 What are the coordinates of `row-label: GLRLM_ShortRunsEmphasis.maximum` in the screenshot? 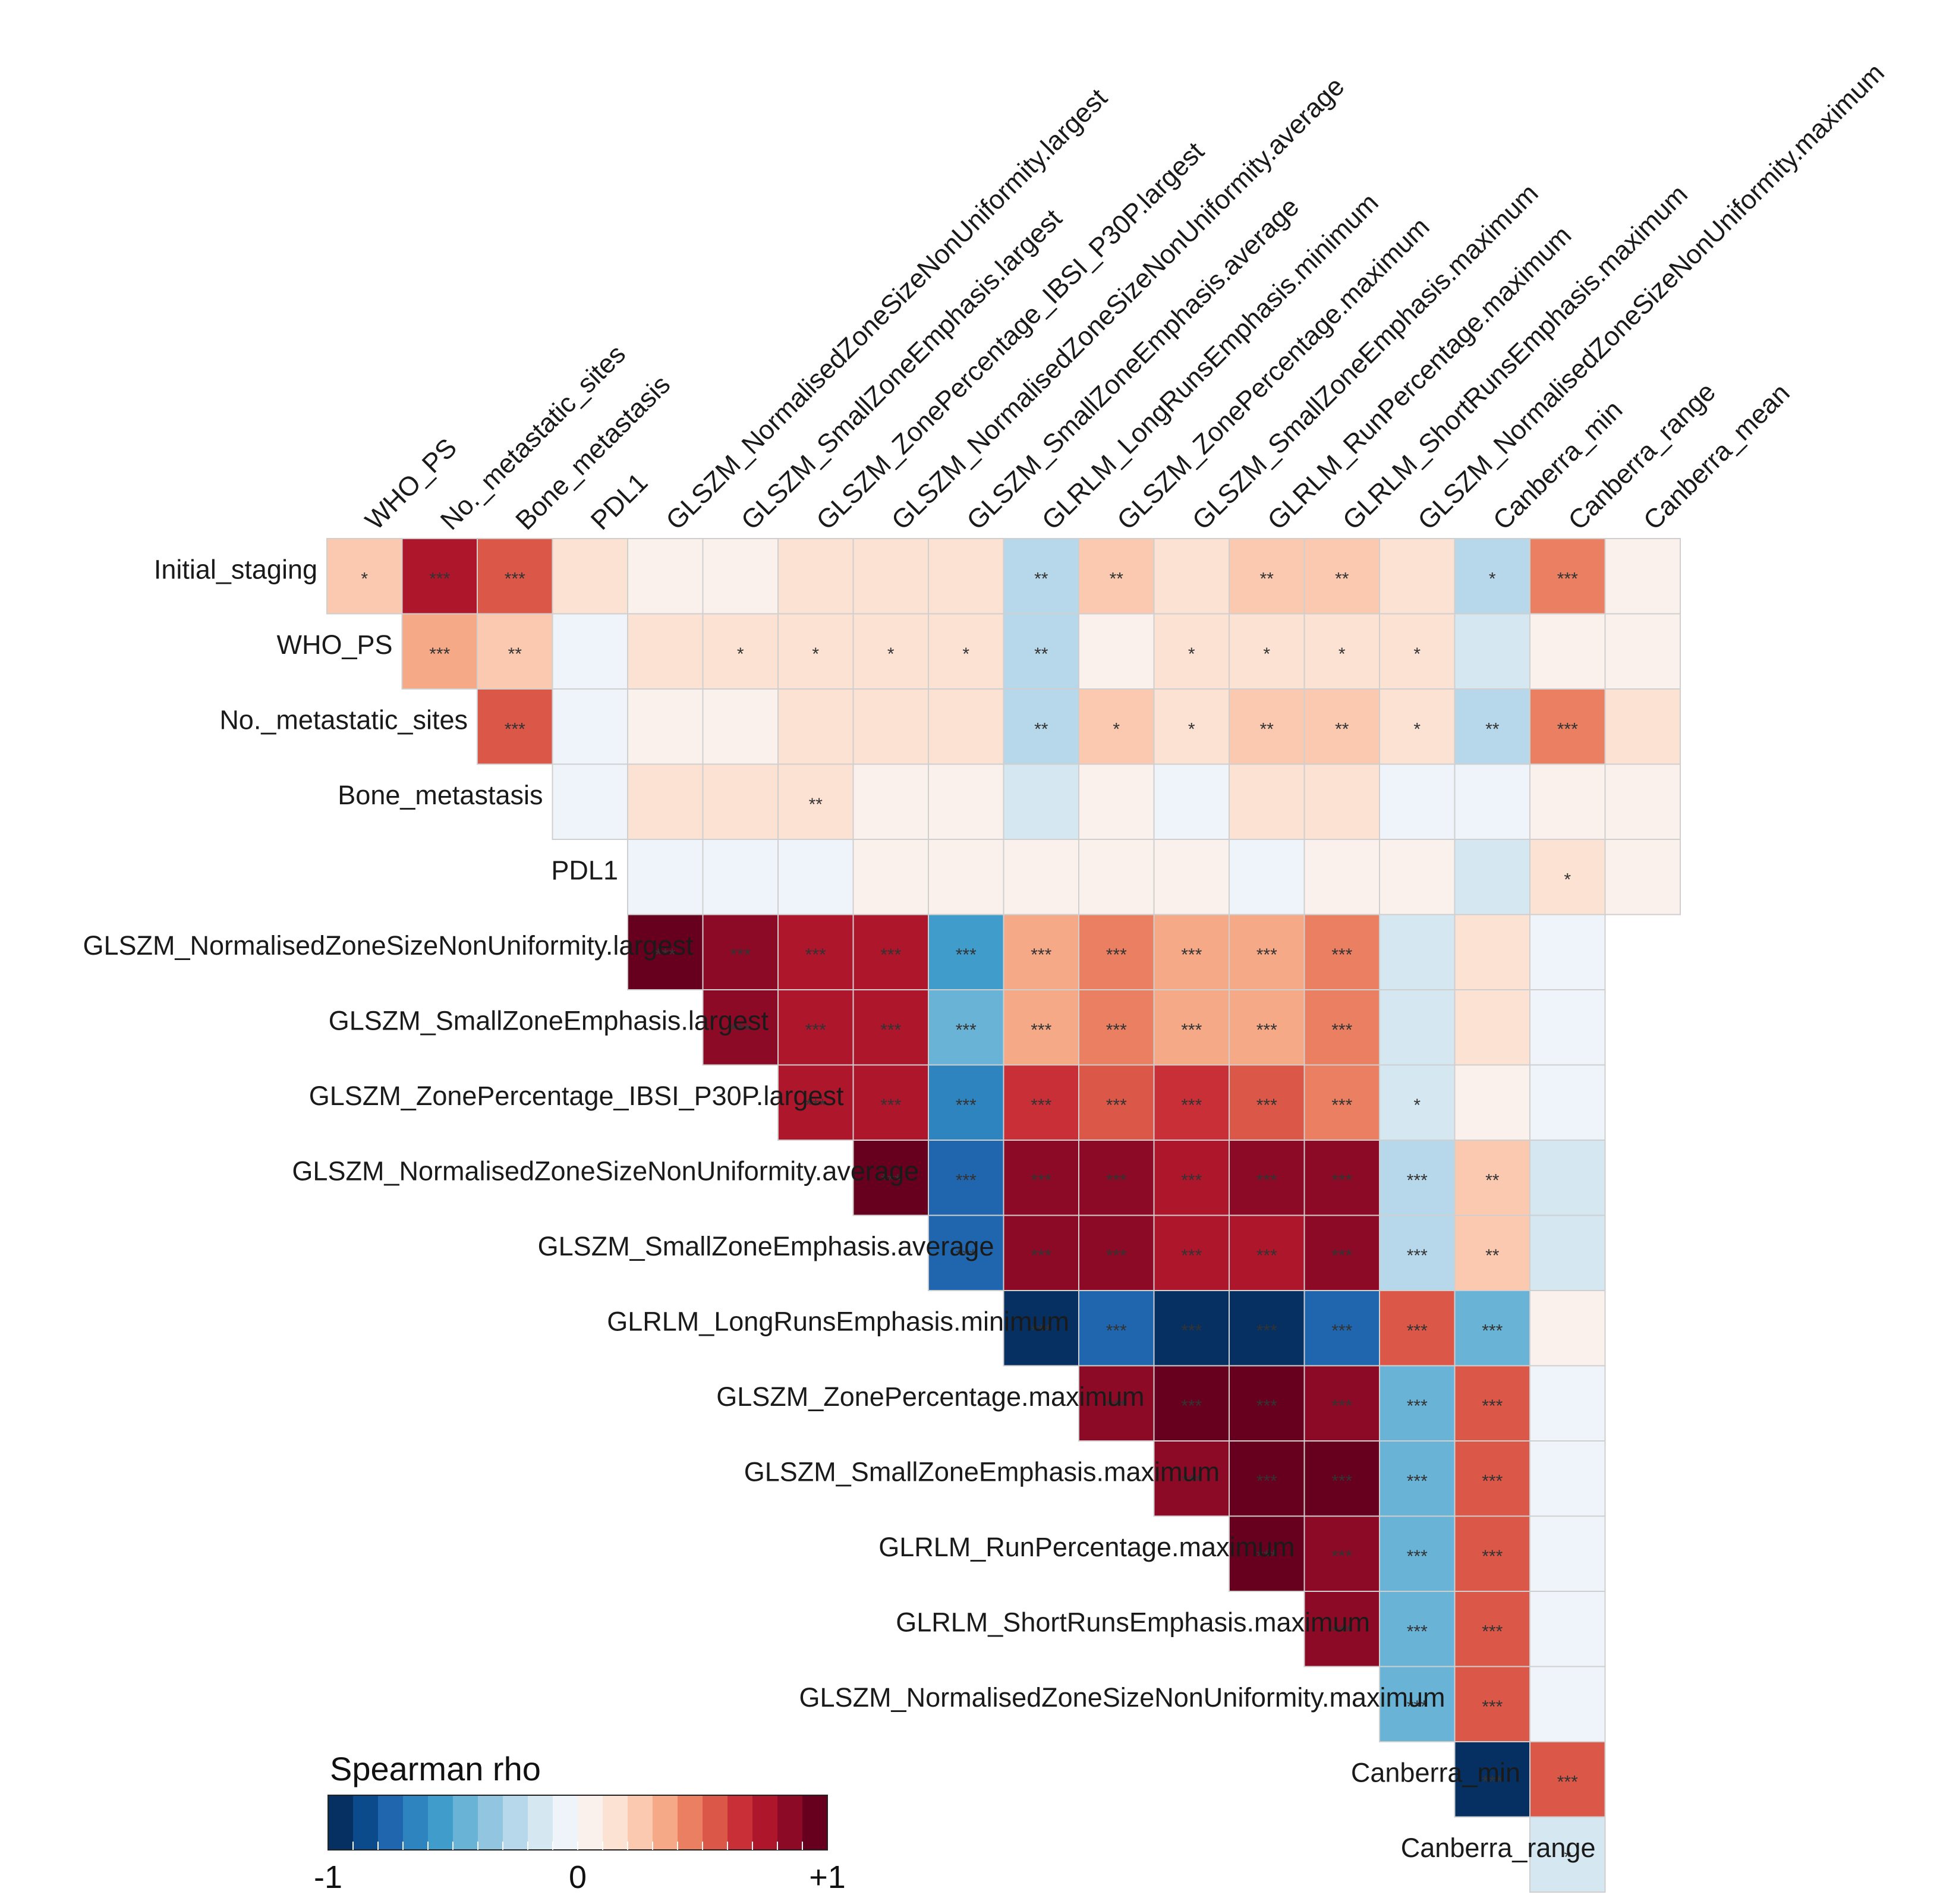 It's located at (1133, 1622).